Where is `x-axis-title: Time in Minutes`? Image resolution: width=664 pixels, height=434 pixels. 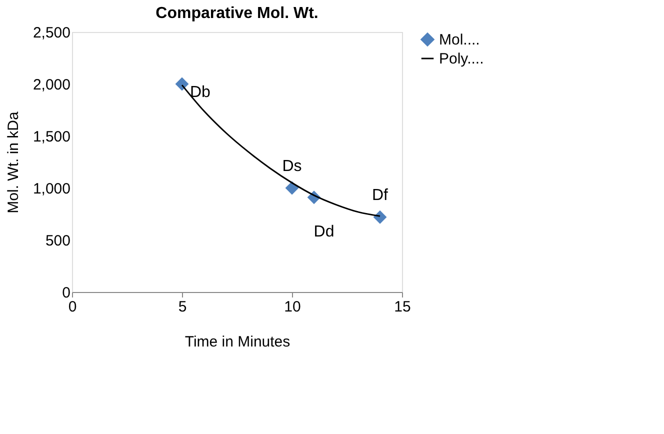
x-axis-title: Time in Minutes is located at coordinates (237, 342).